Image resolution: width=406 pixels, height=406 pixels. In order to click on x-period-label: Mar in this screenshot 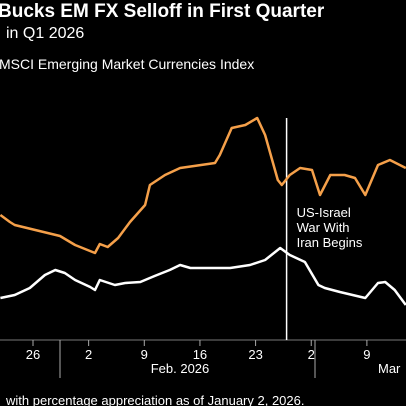, I will do `click(389, 368)`.